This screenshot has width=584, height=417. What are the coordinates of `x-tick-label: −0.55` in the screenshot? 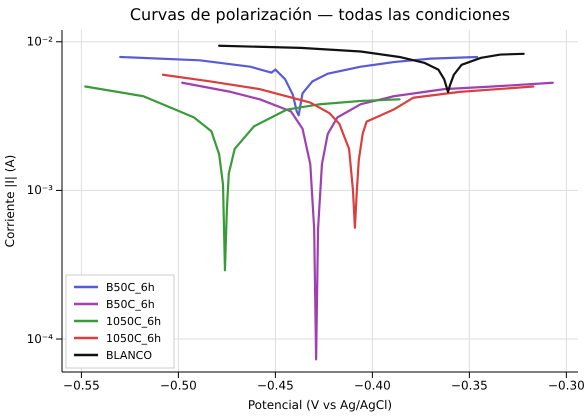 It's located at (81, 385).